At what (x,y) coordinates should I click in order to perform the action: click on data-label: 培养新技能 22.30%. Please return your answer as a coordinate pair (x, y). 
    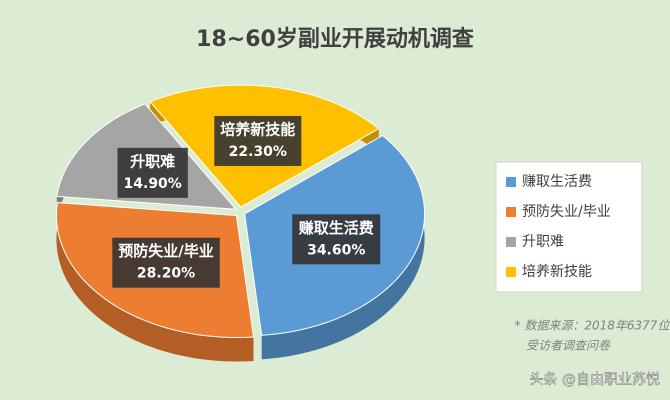
    Looking at the image, I should click on (258, 140).